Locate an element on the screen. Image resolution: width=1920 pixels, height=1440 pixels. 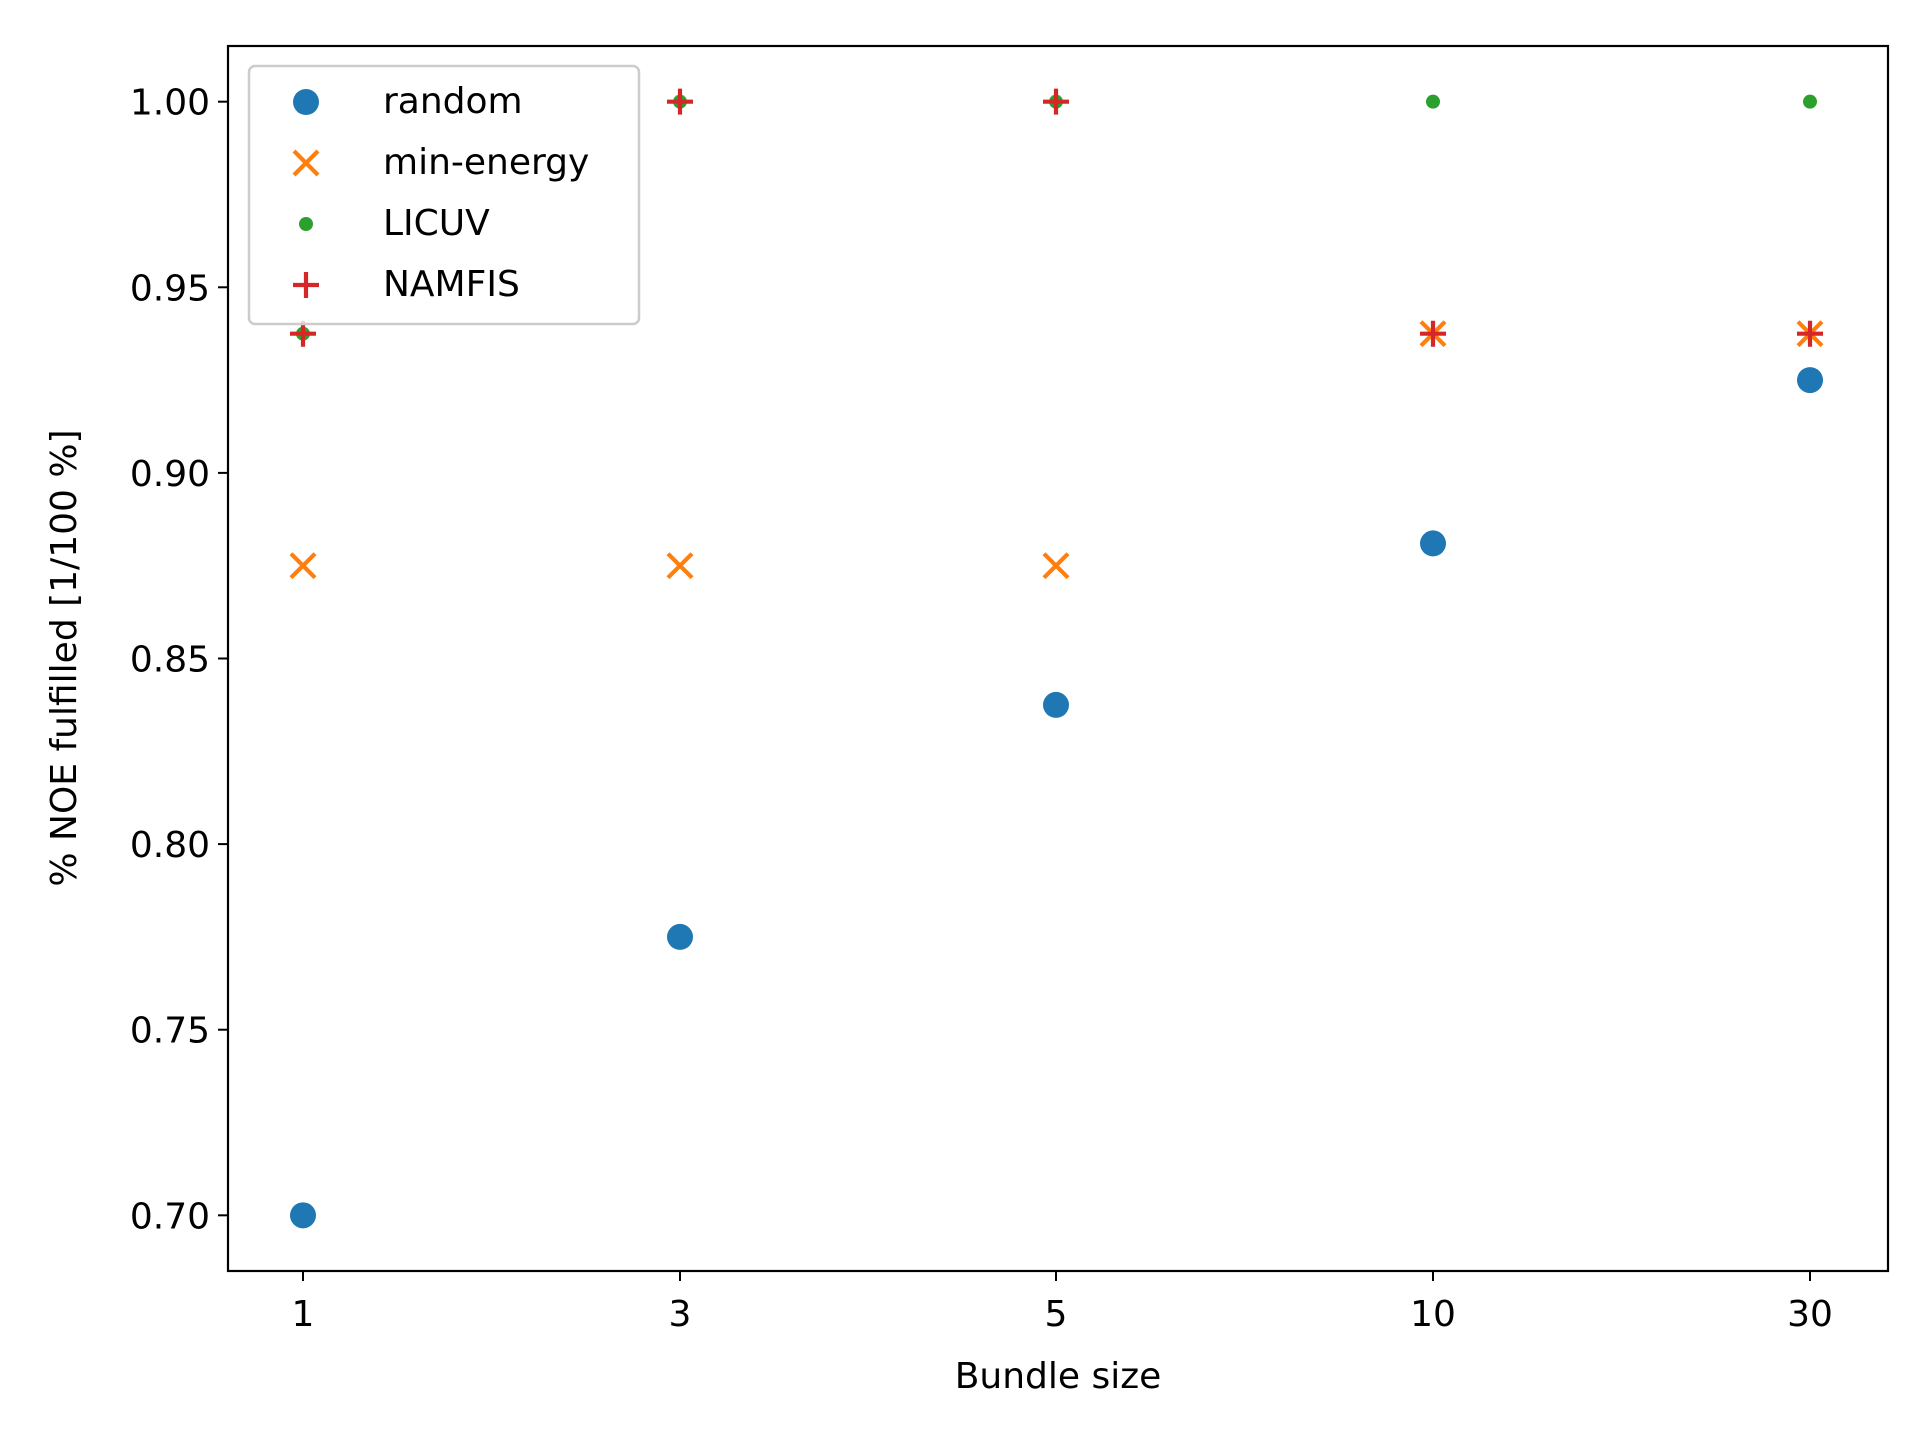
x-tick-label: 5 is located at coordinates (1056, 1314).